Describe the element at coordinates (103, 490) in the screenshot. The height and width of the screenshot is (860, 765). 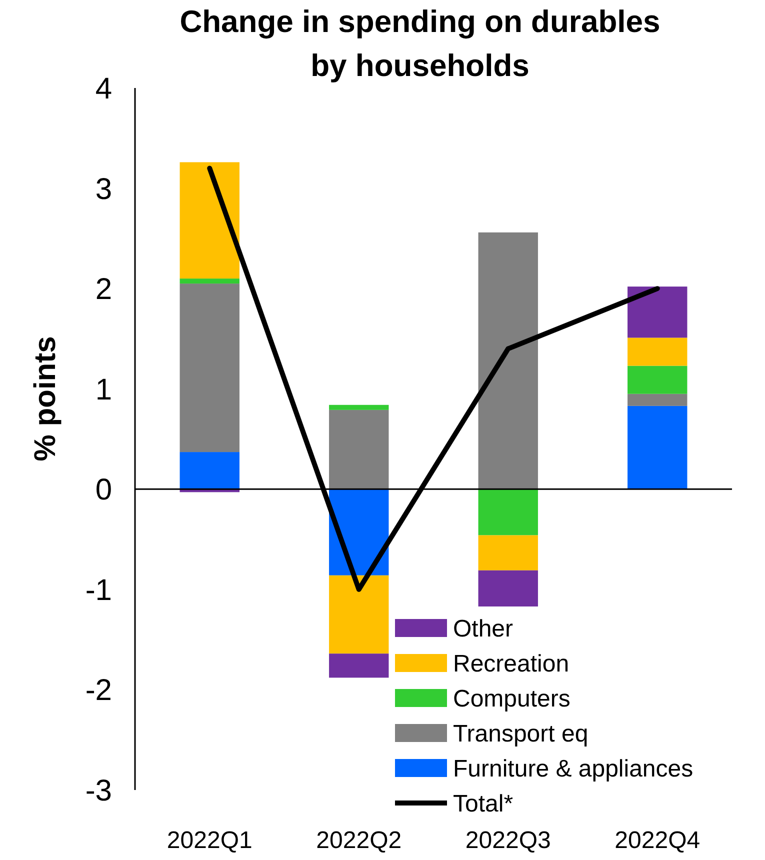
I see `y-tick-label: 0` at that location.